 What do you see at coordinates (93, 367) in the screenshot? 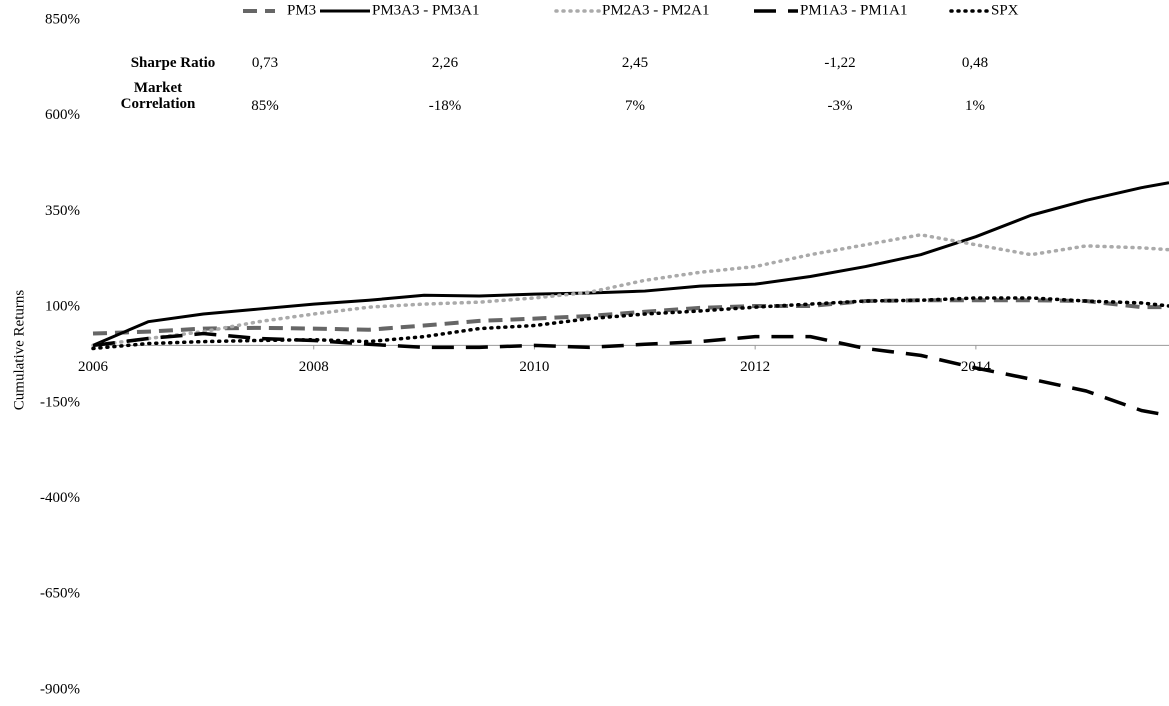
I see `x-tick-label: 2006` at bounding box center [93, 367].